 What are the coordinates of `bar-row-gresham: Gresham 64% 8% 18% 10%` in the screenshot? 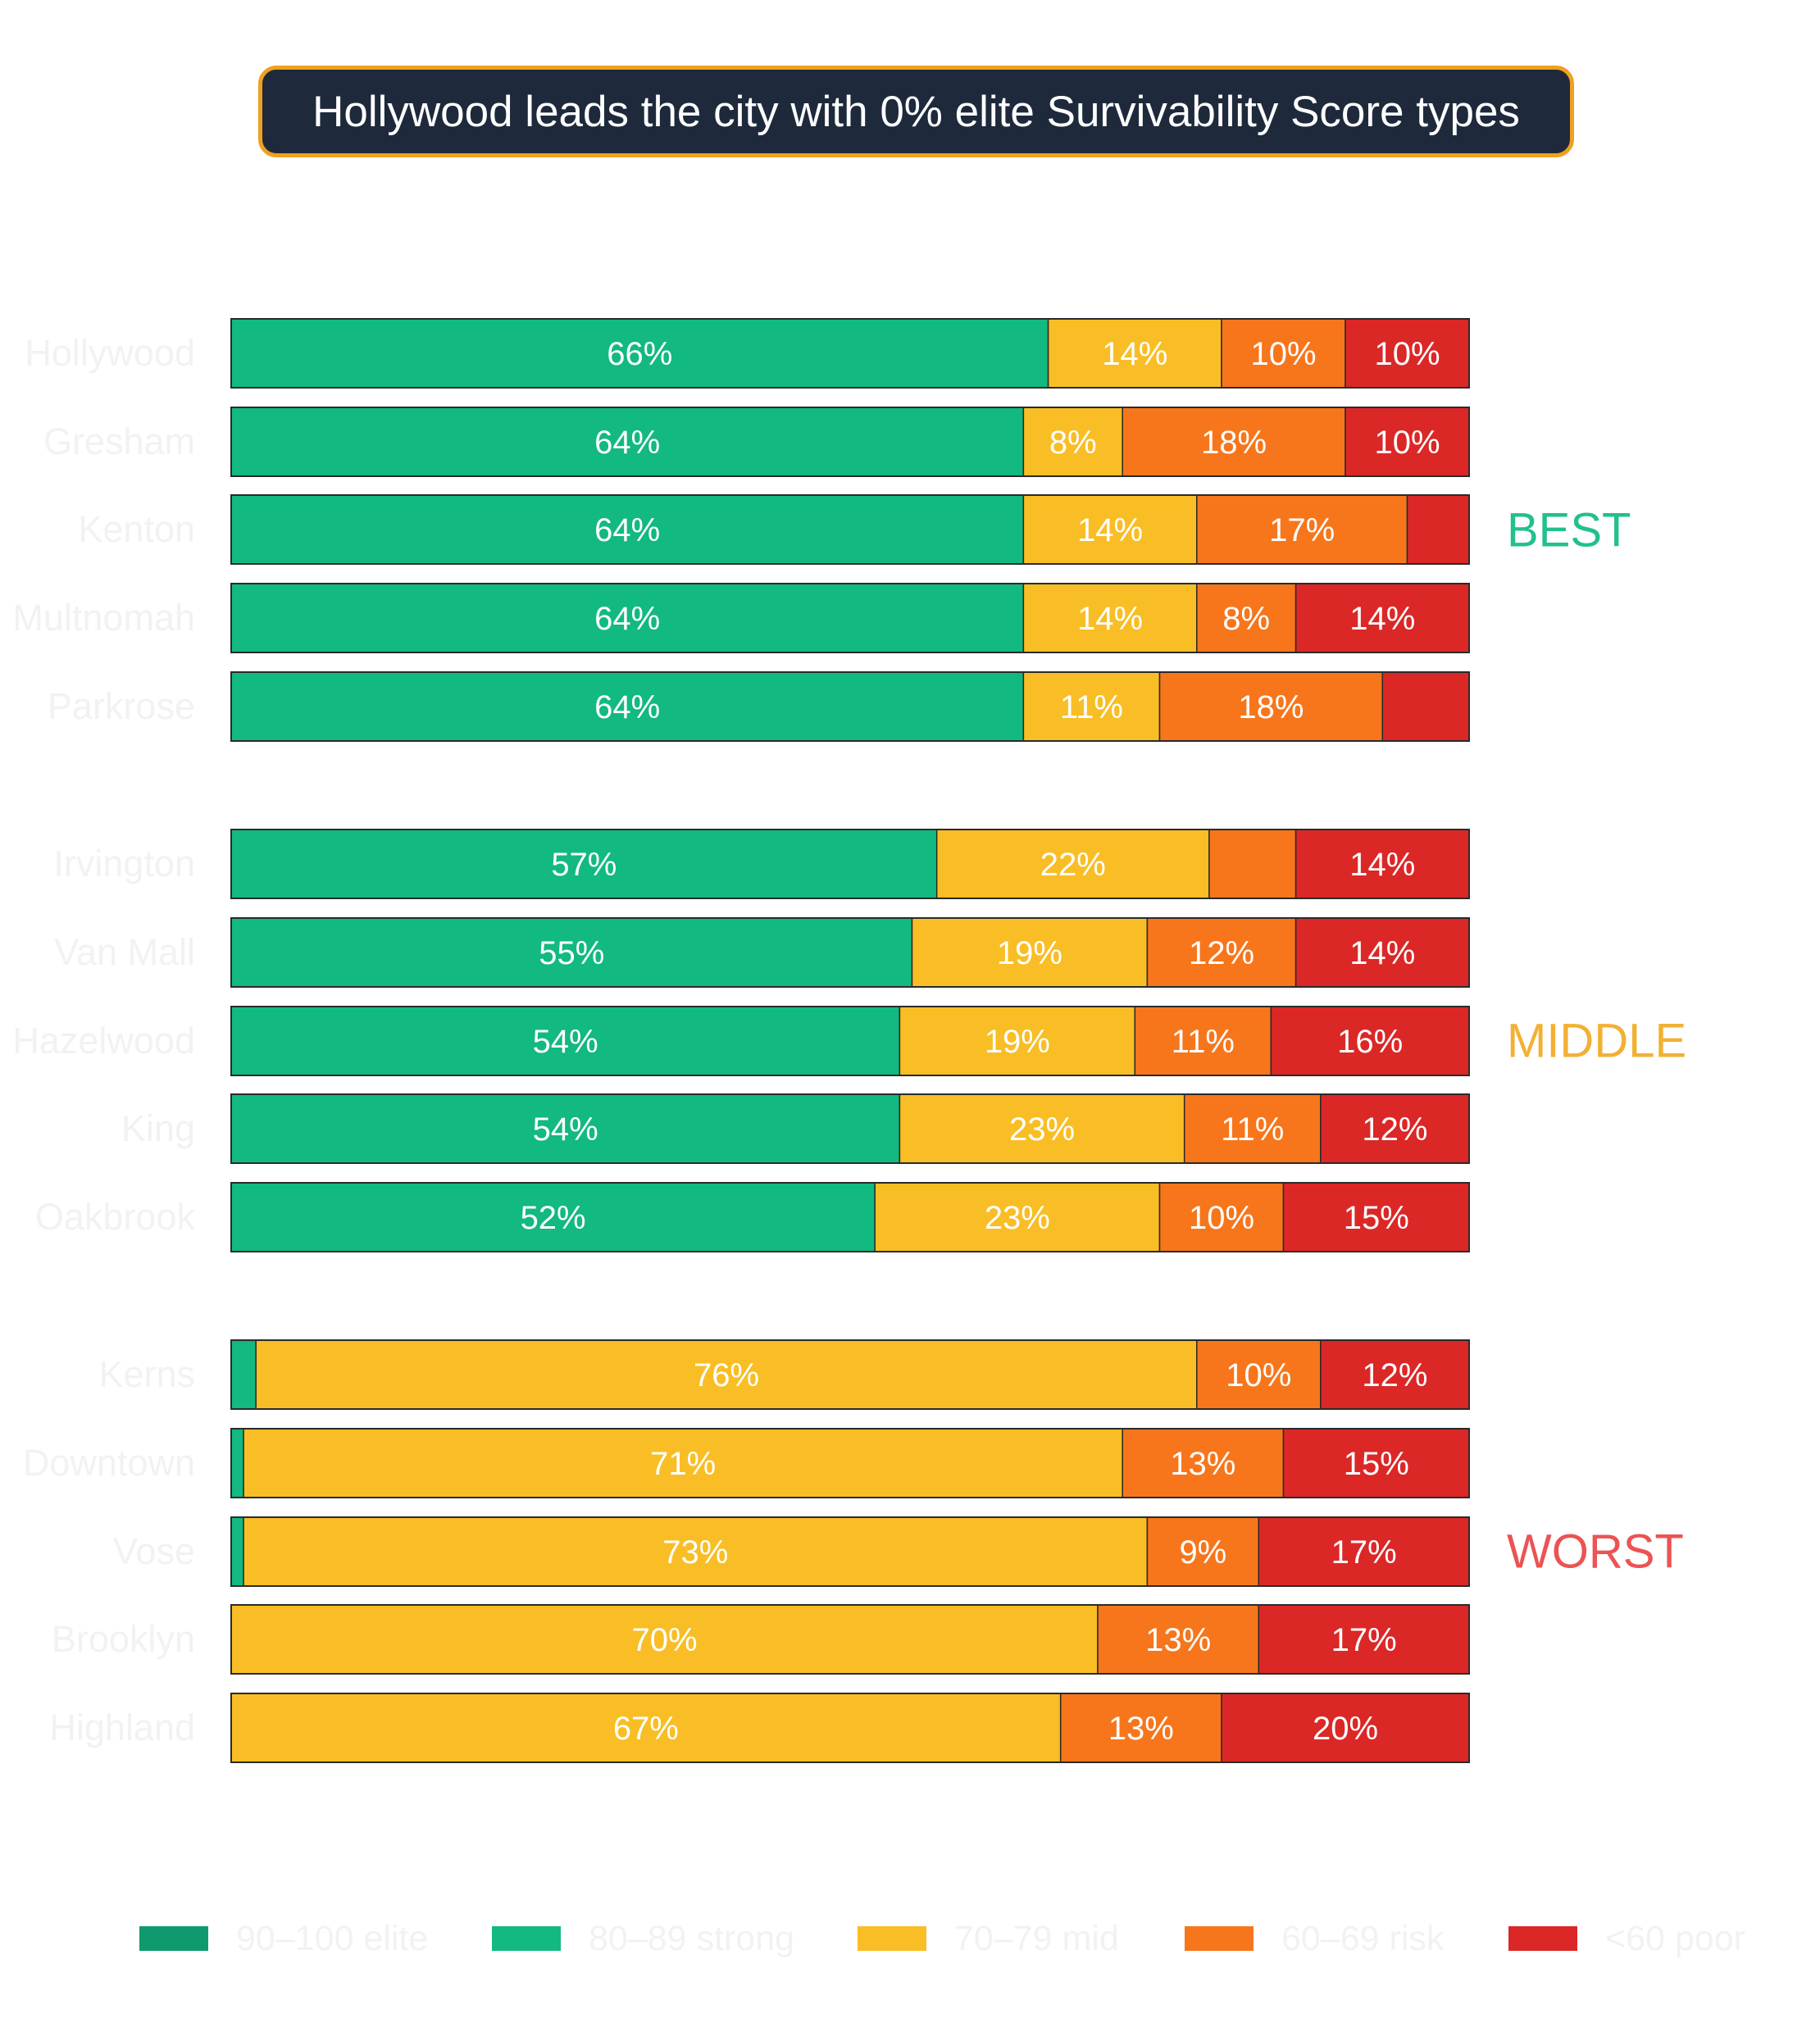 It's located at (756, 442).